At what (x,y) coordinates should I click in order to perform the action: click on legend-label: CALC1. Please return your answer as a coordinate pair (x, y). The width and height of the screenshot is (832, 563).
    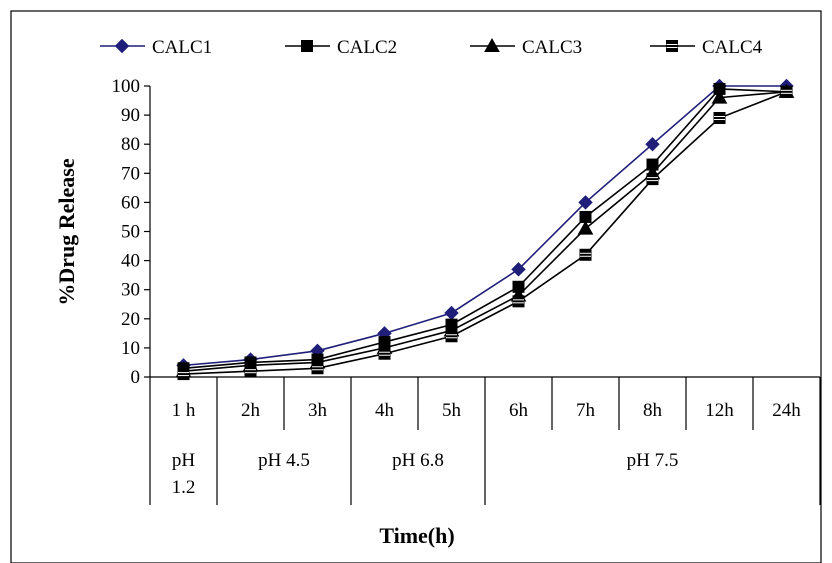
    Looking at the image, I should click on (182, 47).